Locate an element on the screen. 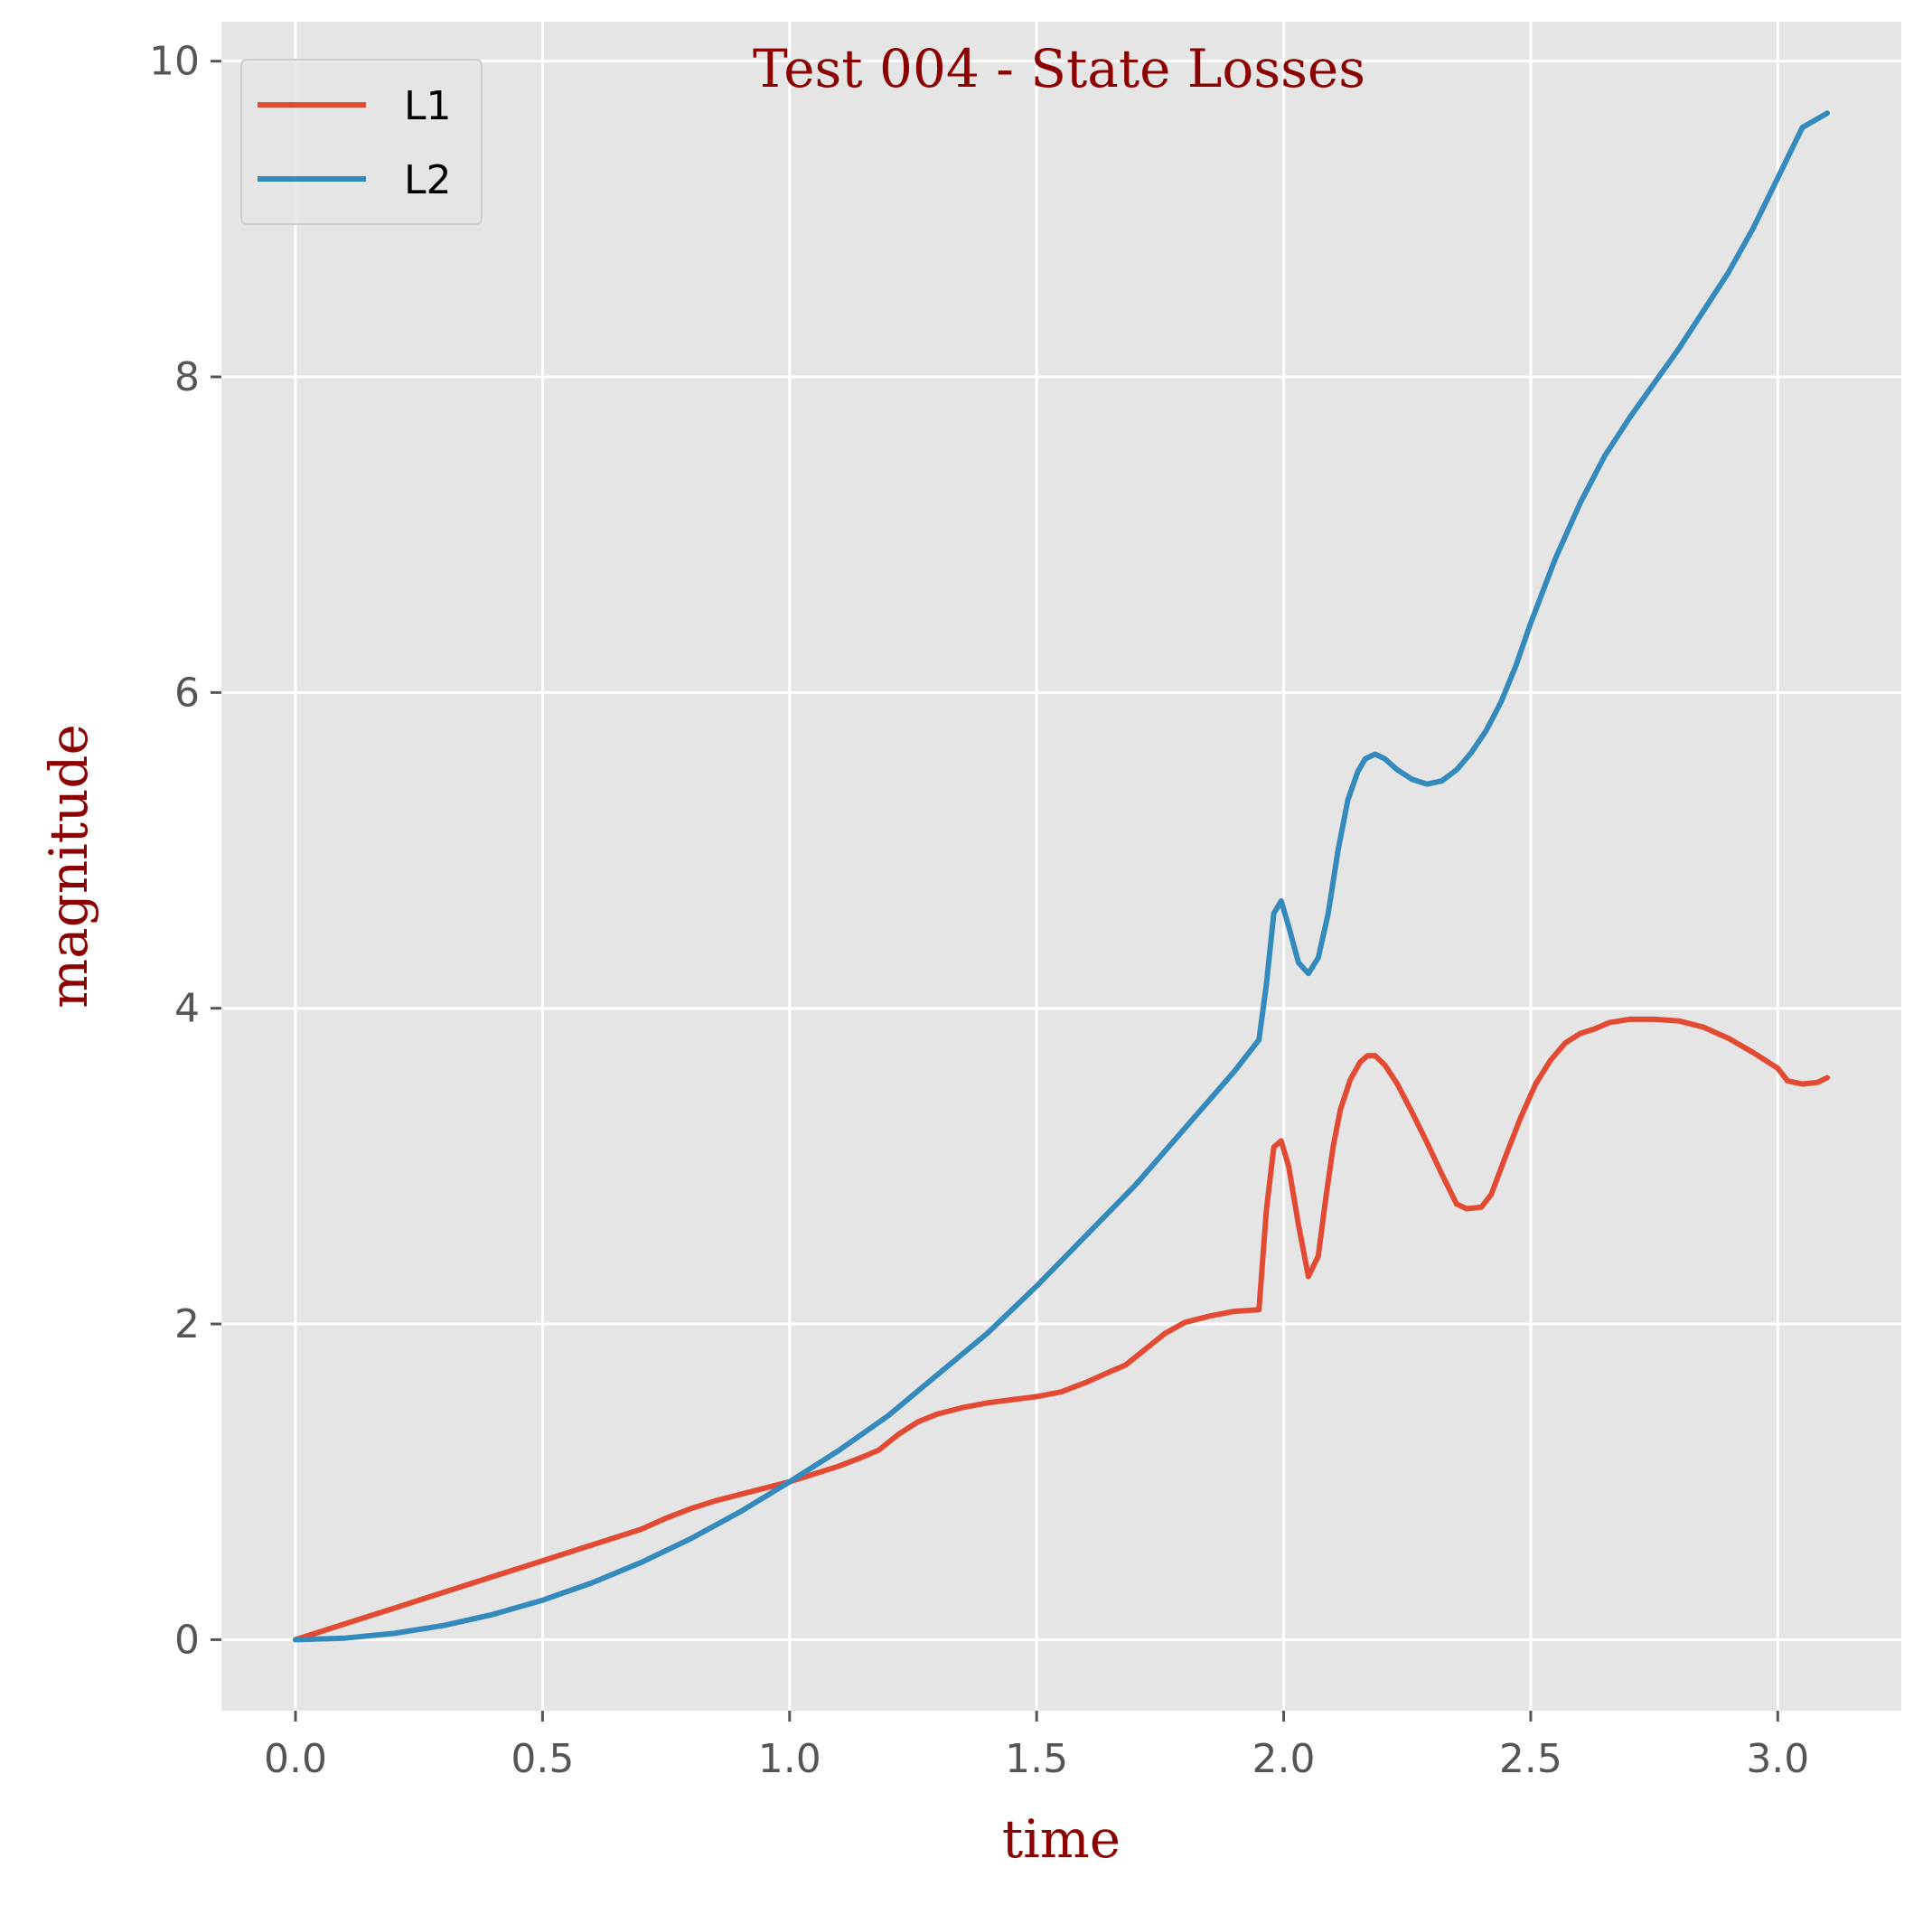 Image resolution: width=1932 pixels, height=1905 pixels. y-axis-label: magnitude is located at coordinates (68, 866).